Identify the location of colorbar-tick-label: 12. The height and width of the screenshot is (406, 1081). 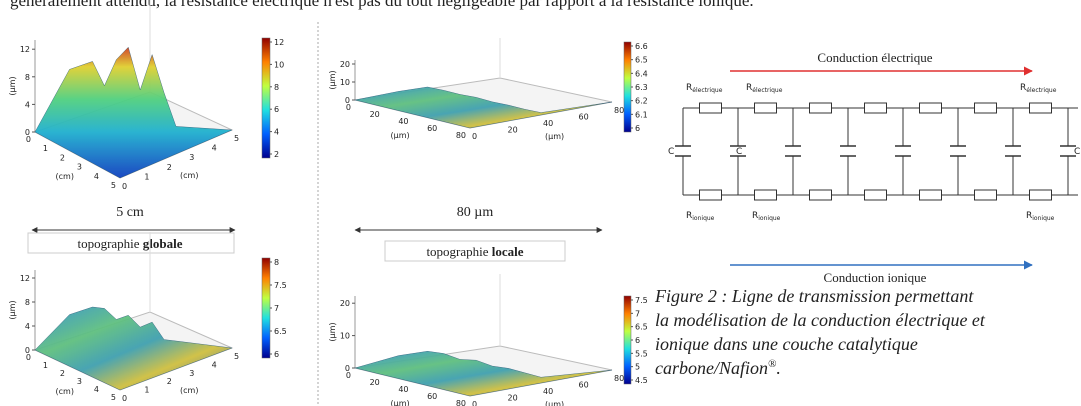
(279, 42).